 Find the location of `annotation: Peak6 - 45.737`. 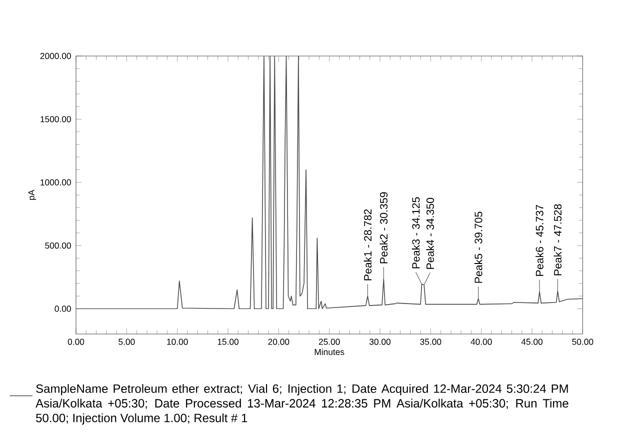

annotation: Peak6 - 45.737 is located at coordinates (540, 240).